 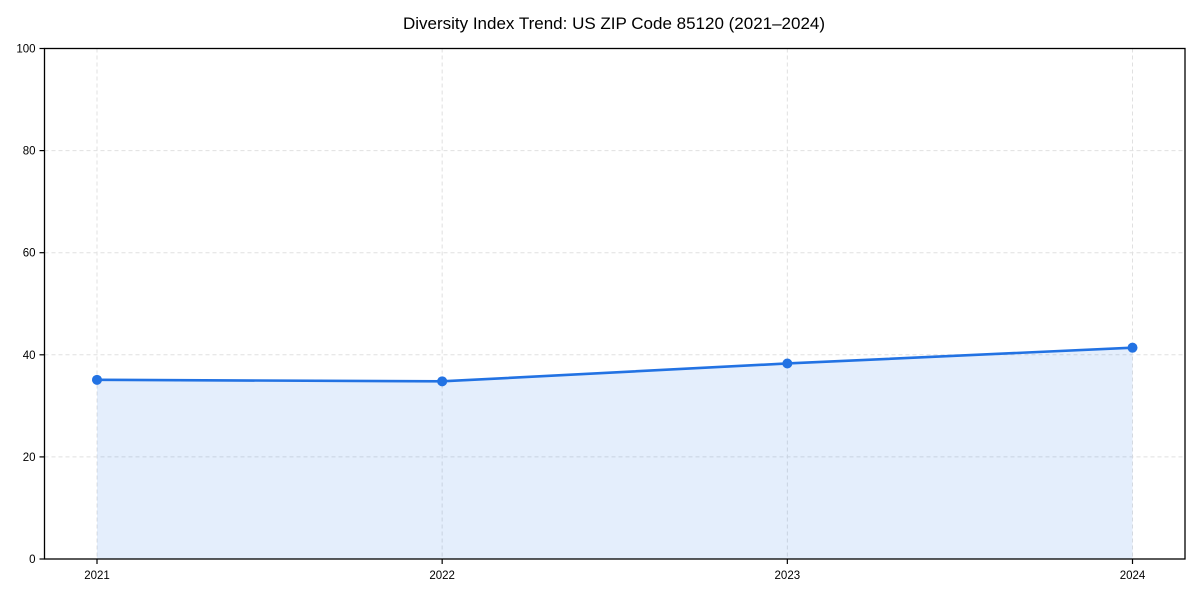 I want to click on trend-line, so click(x=614, y=364).